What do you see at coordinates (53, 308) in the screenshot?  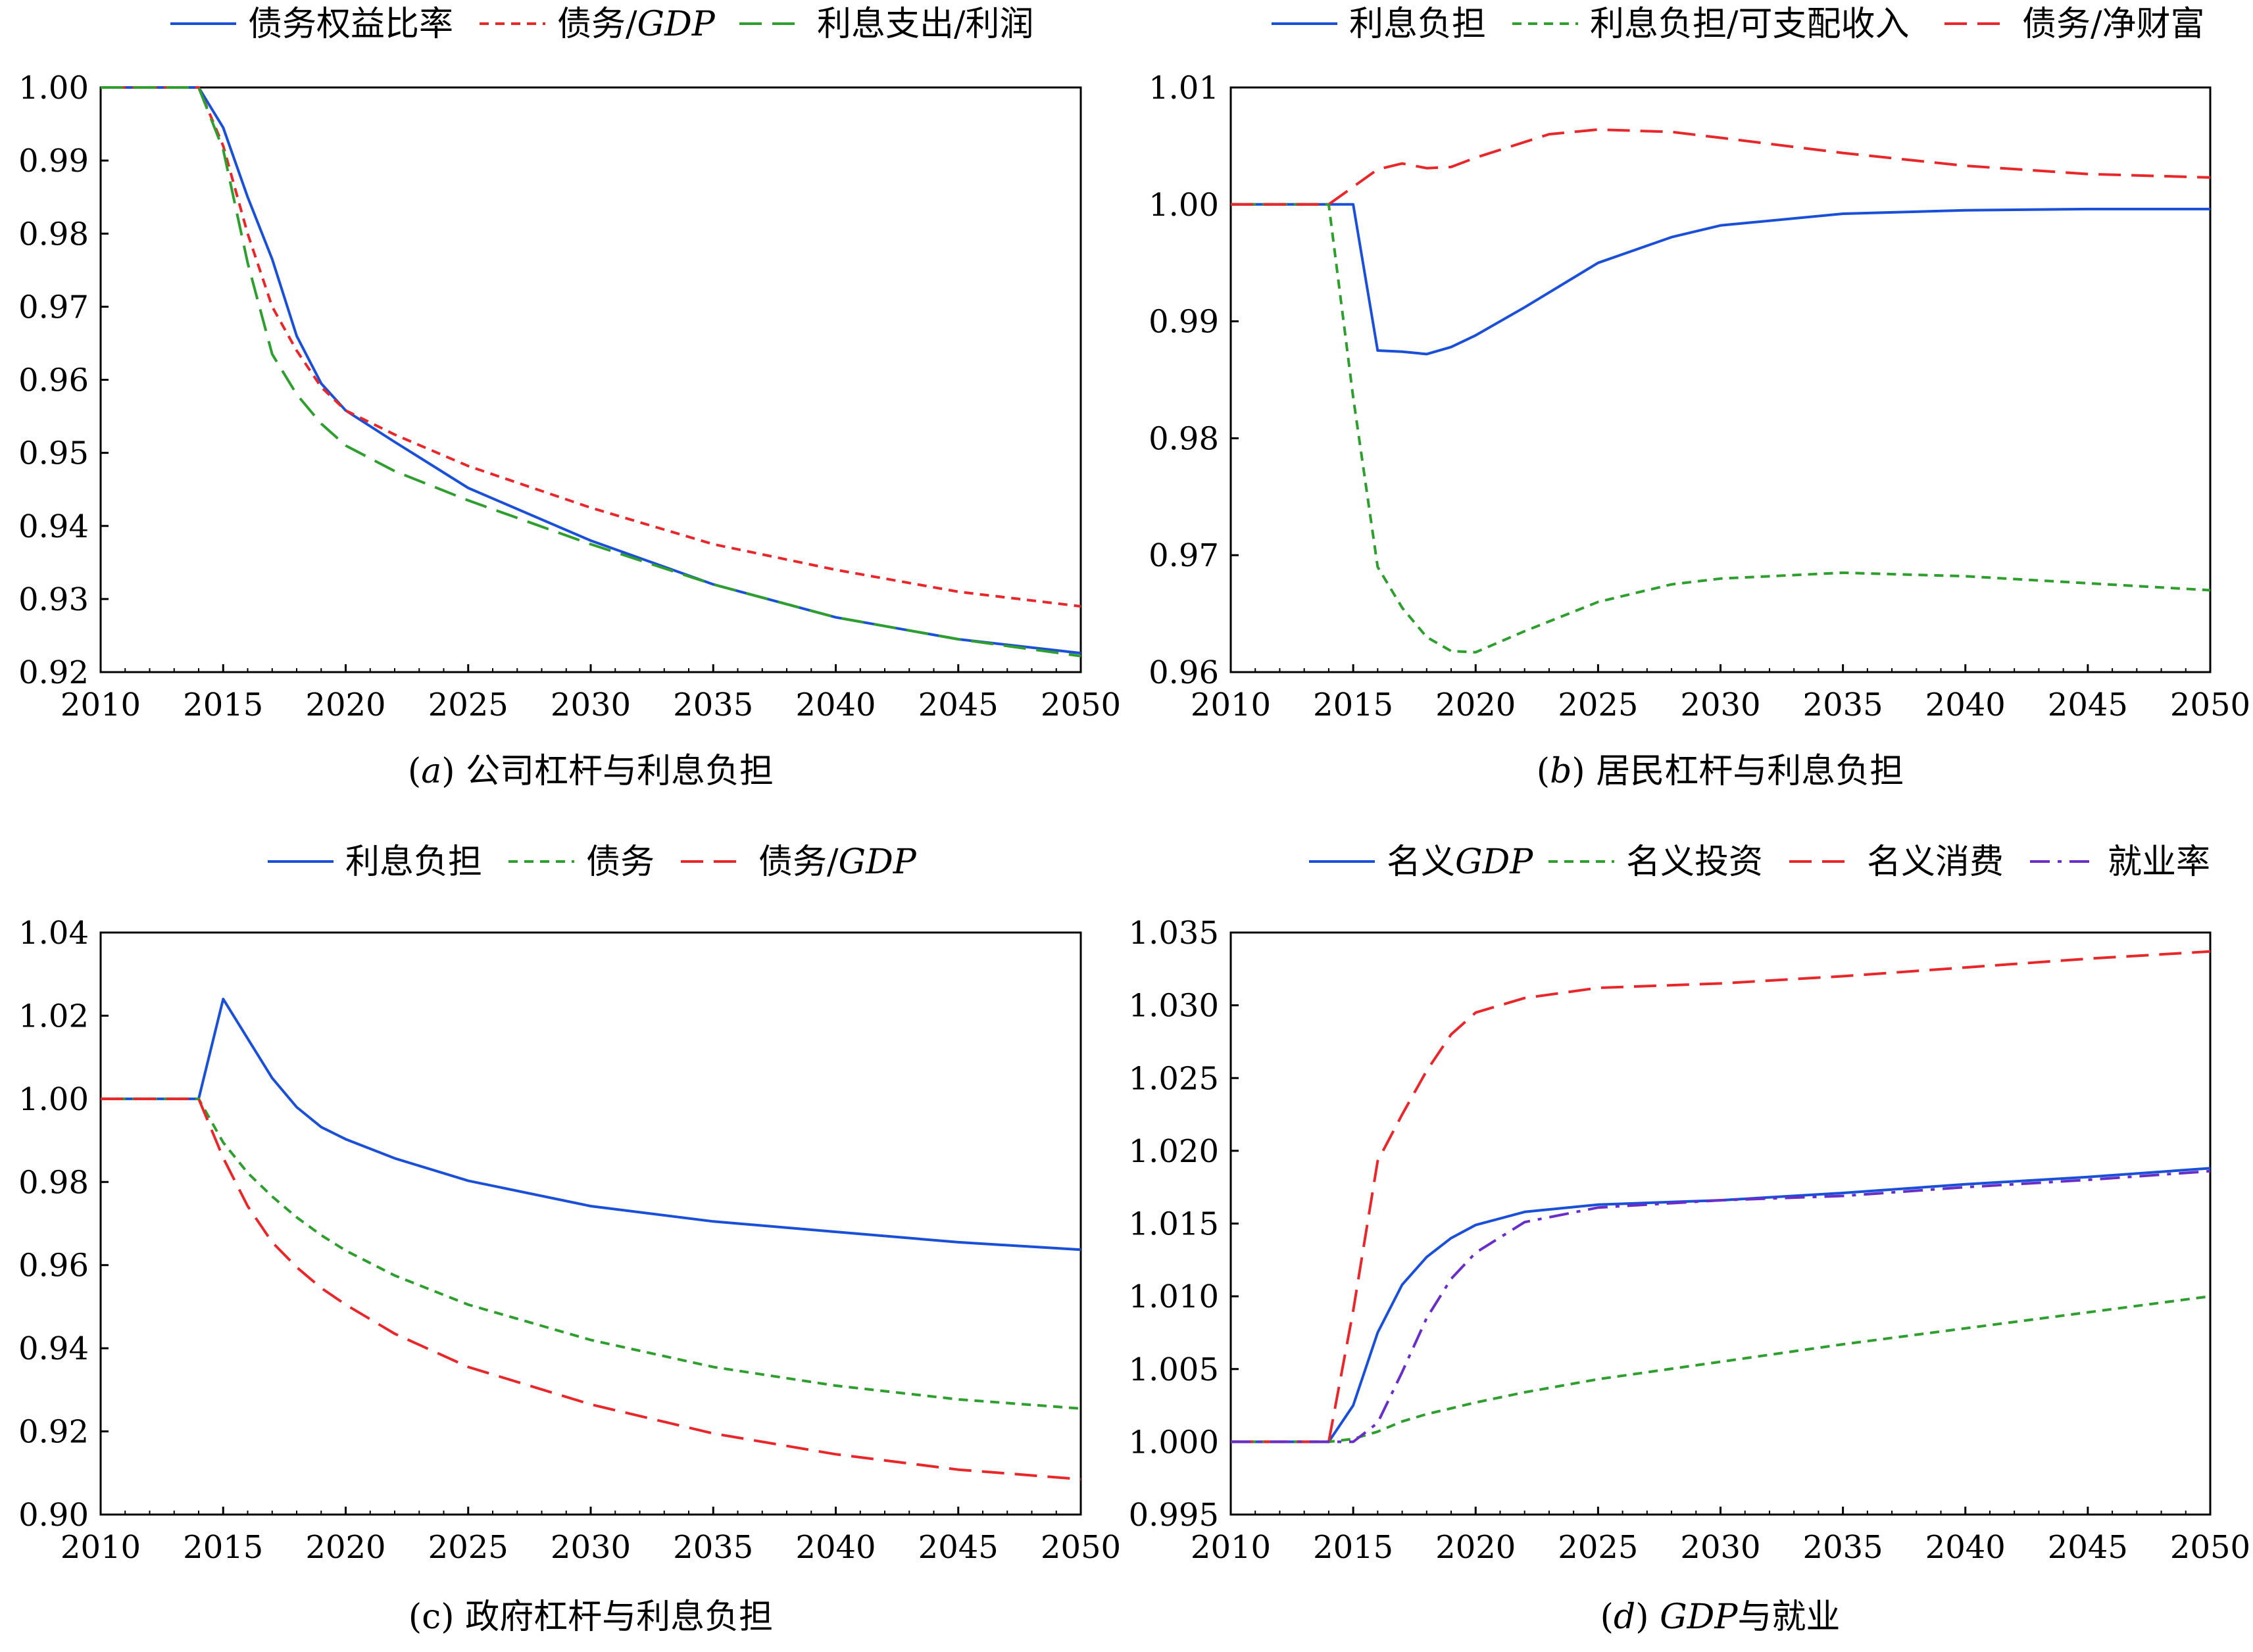 I see `y-tick-label: 0.97` at bounding box center [53, 308].